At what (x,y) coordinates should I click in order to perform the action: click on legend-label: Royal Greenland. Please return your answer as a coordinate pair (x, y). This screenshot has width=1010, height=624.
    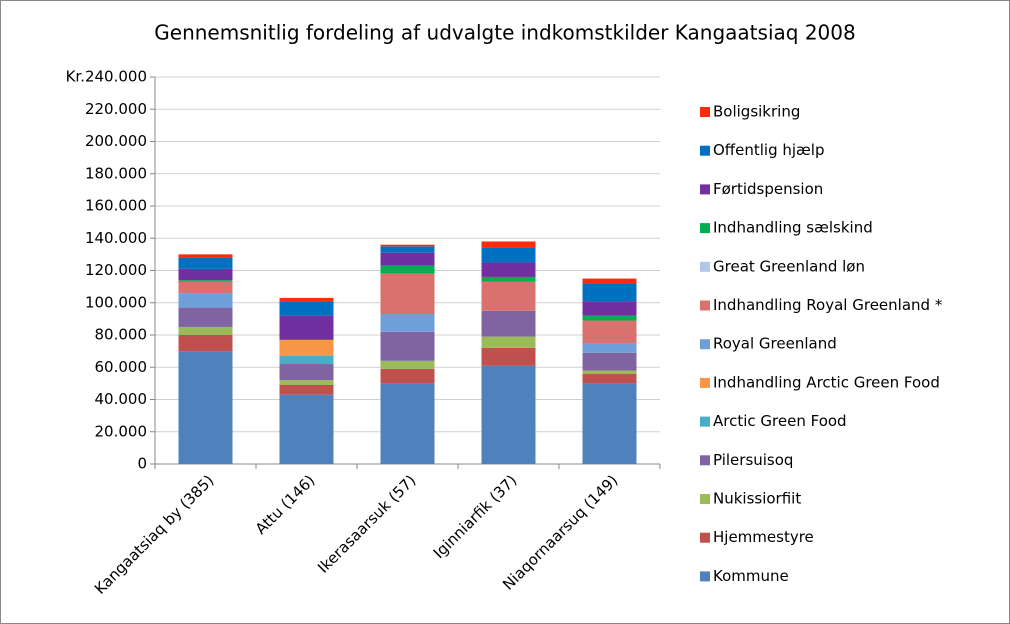
    Looking at the image, I should click on (775, 344).